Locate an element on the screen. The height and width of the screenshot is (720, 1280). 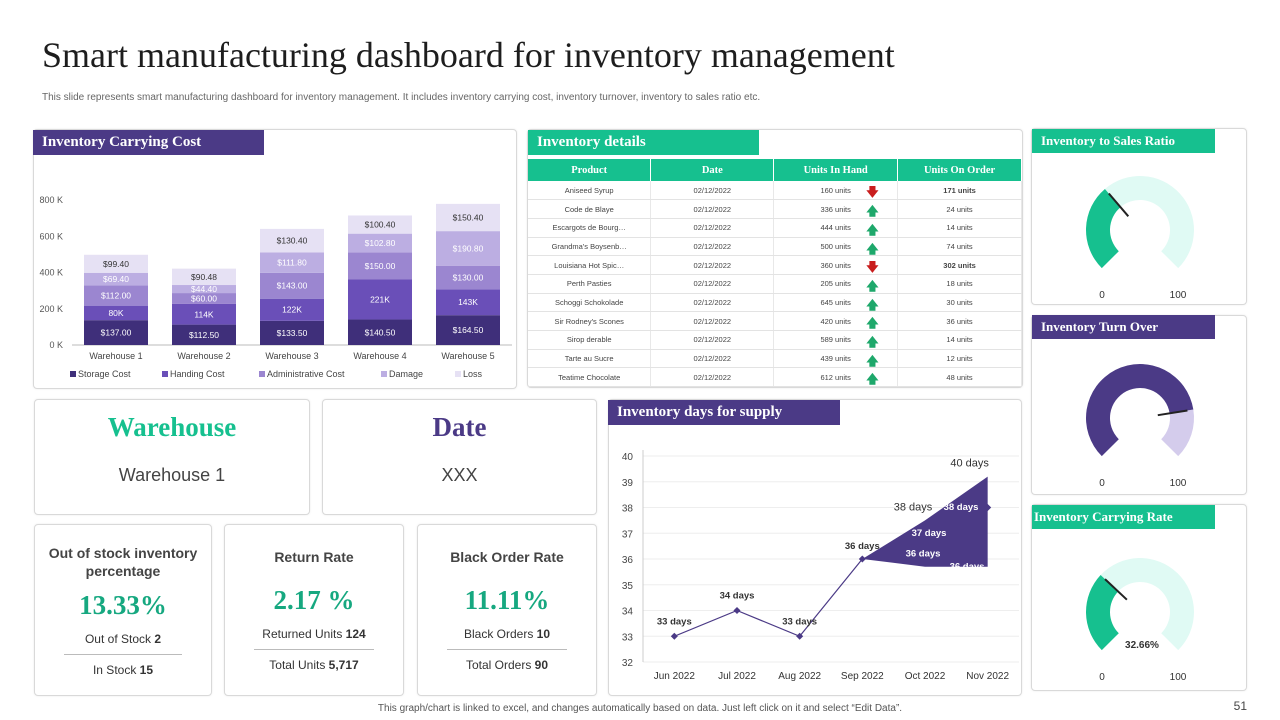
cell-units-on-order: 302 units is located at coordinates (959, 265).